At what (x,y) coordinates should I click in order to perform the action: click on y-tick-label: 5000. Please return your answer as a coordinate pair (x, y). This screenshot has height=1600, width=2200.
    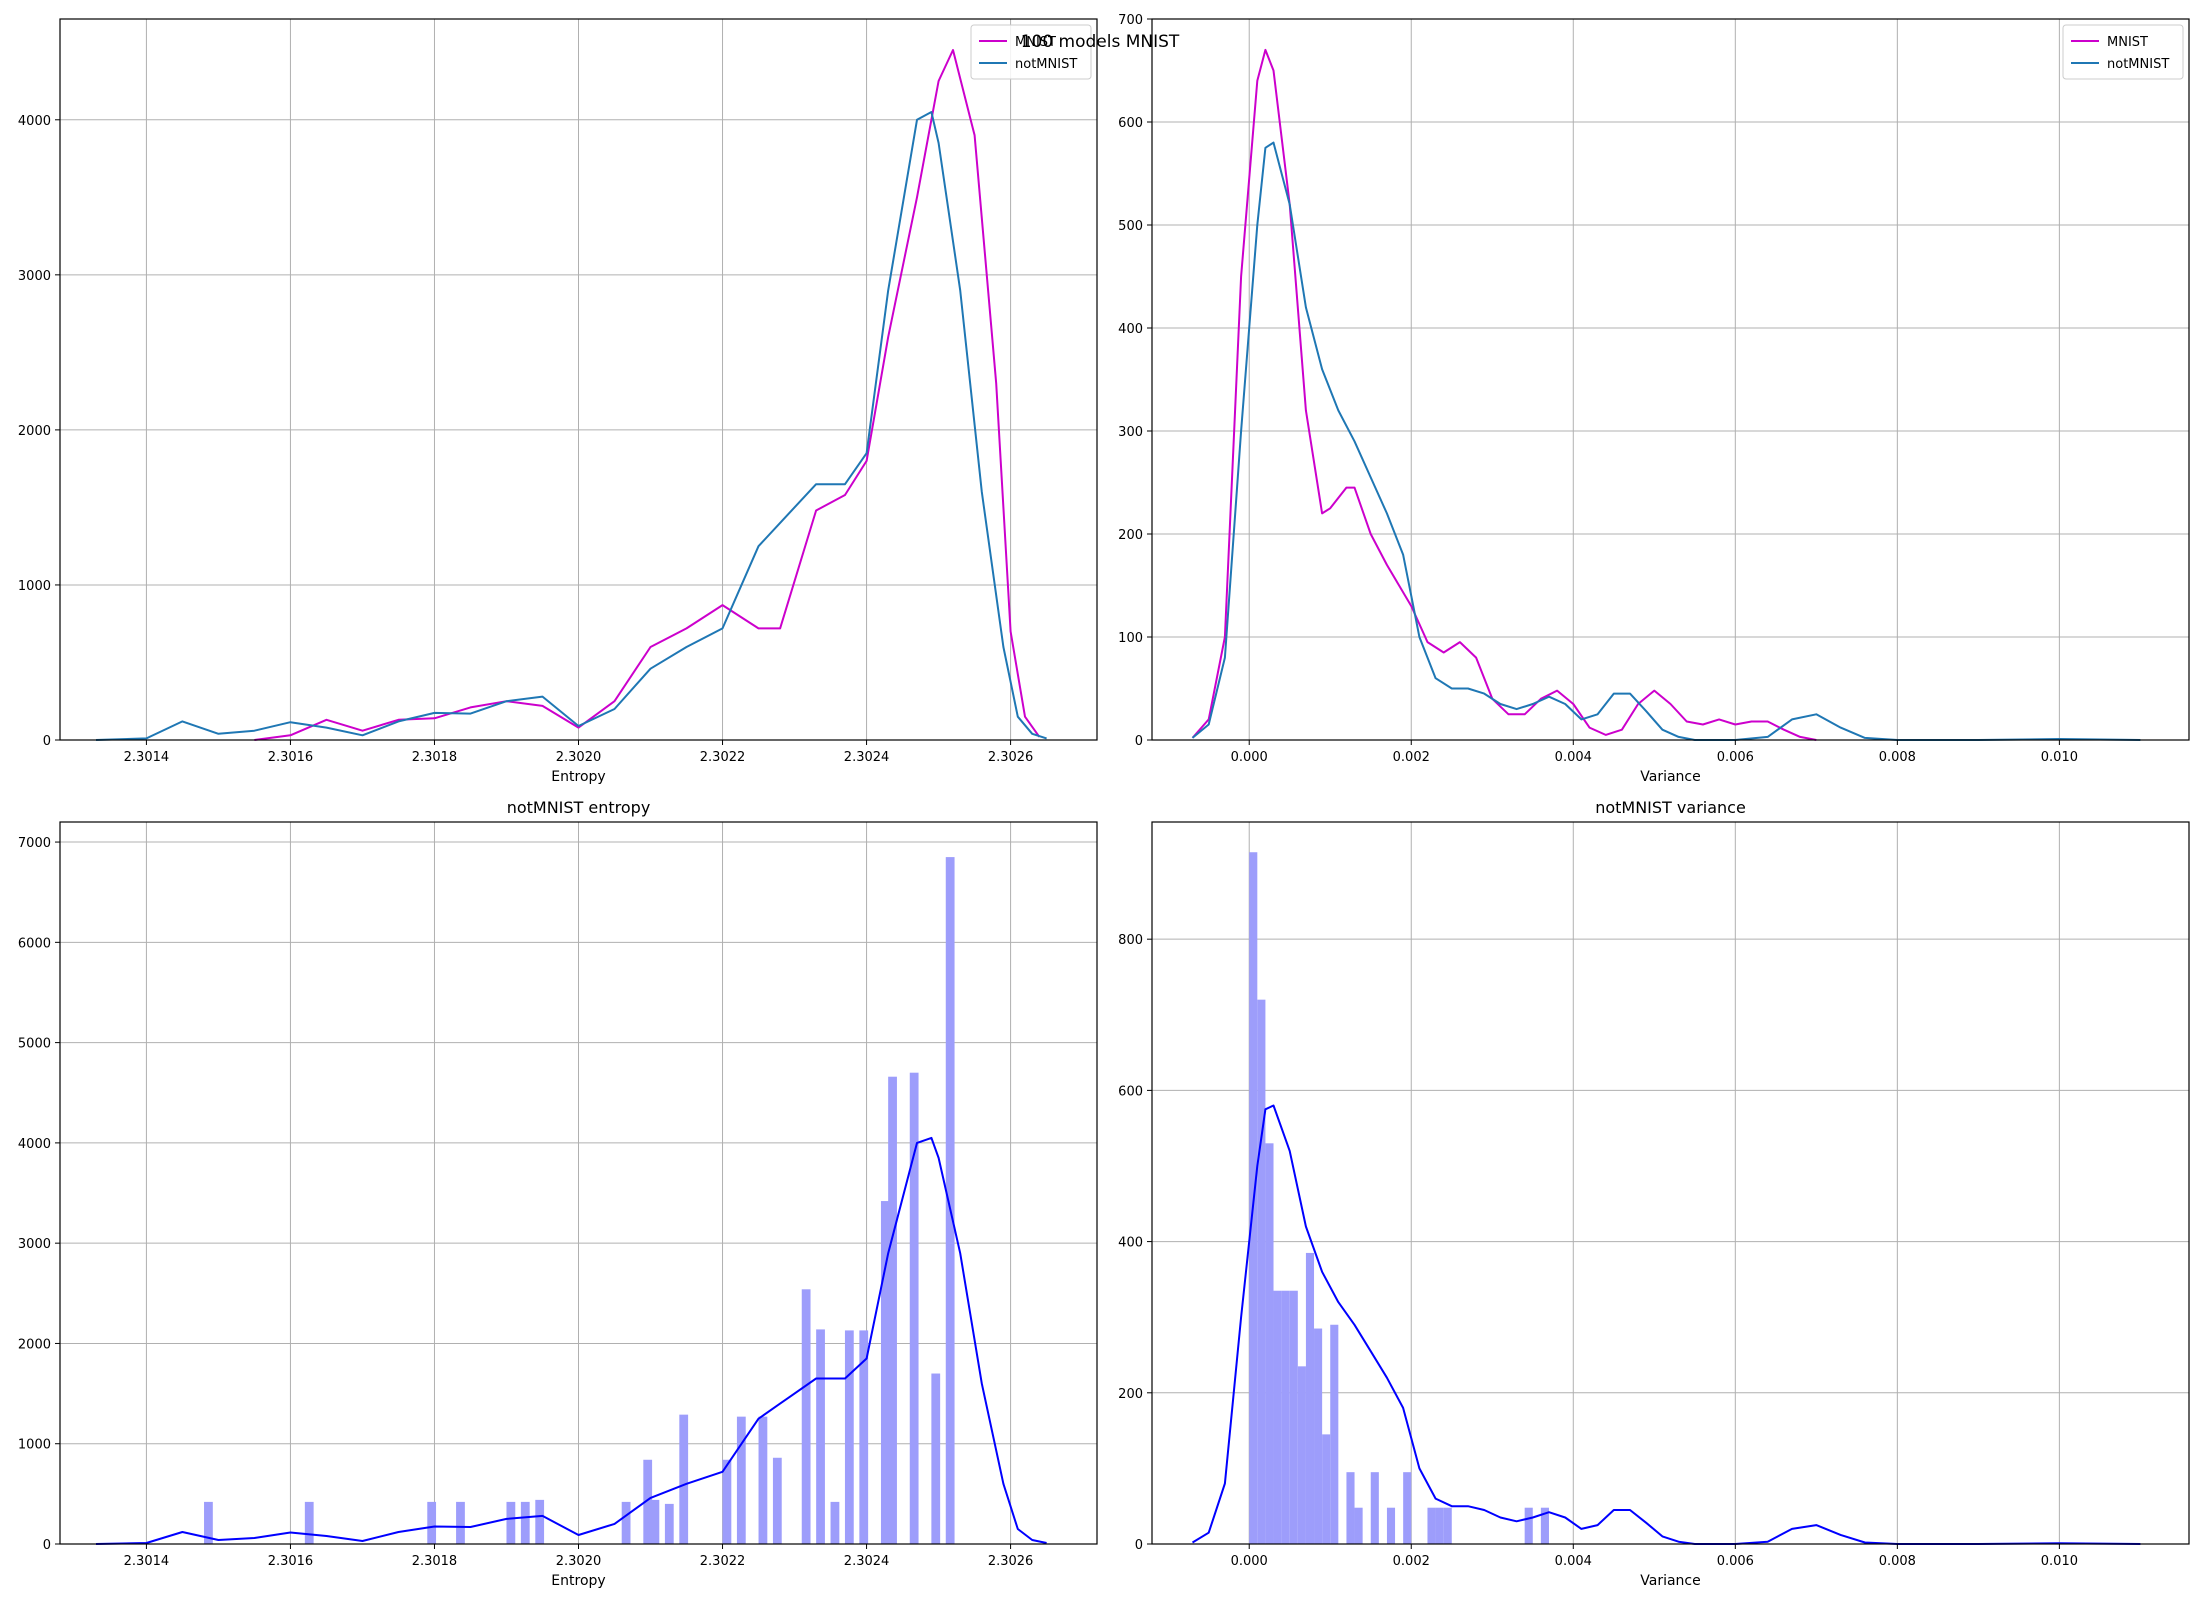
    Looking at the image, I should click on (34, 1044).